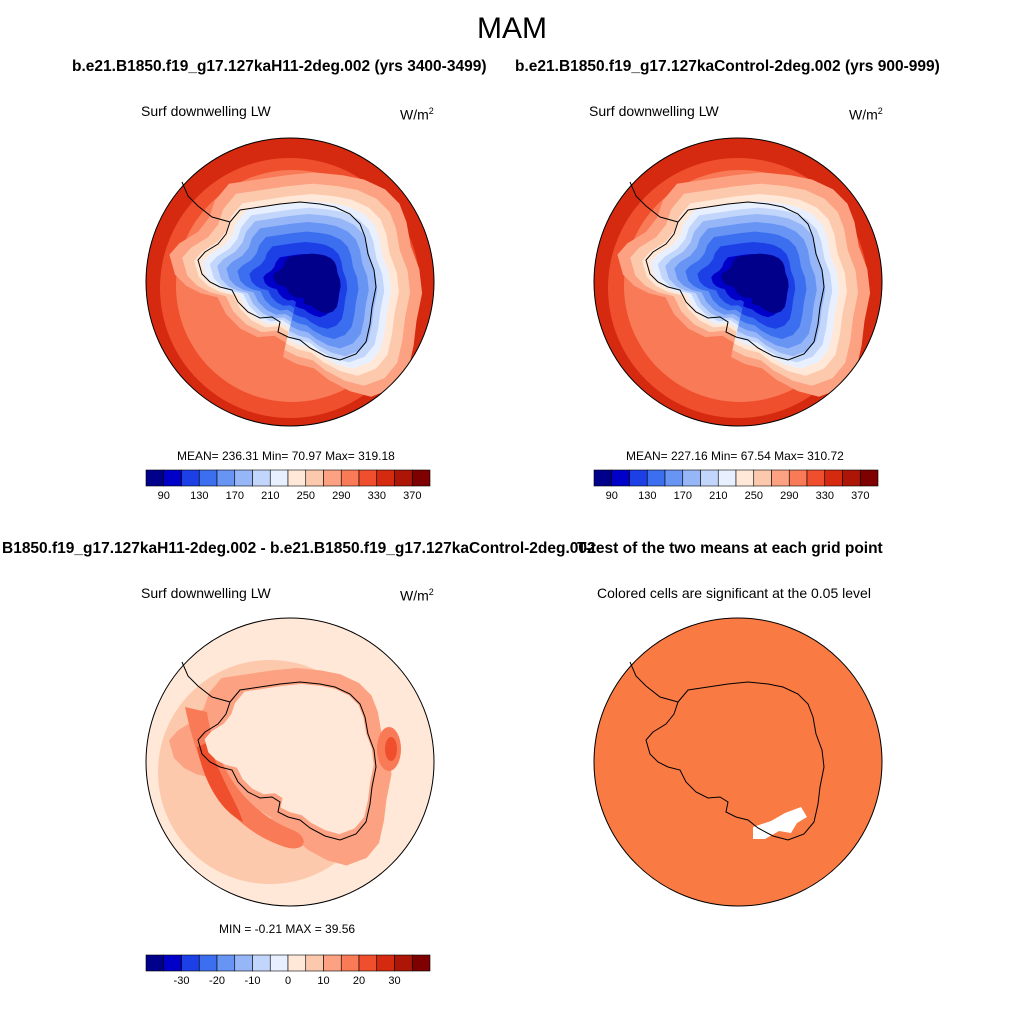  I want to click on panel2-units: W/m2, so click(866, 114).